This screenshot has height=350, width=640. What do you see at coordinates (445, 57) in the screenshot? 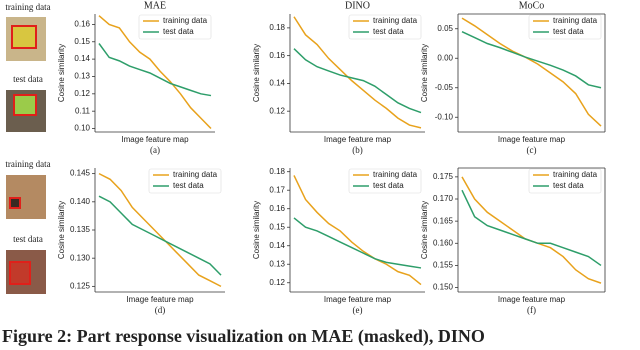
I see `y-tick-label: 0.00` at bounding box center [445, 57].